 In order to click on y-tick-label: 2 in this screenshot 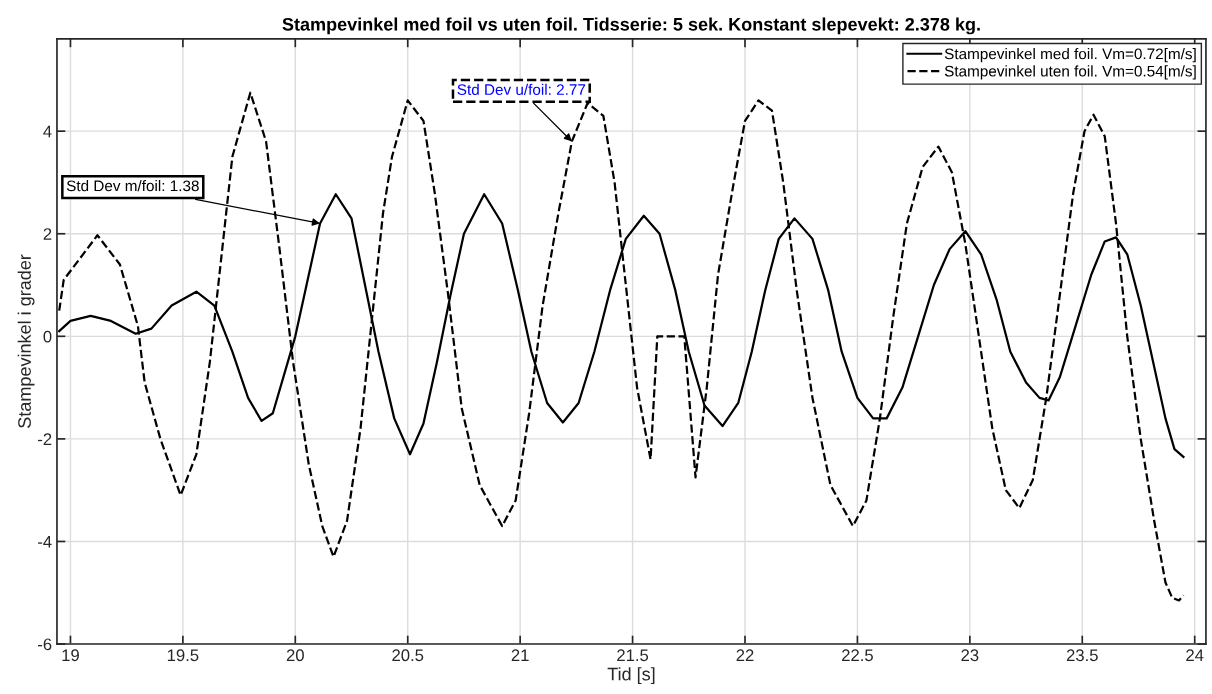, I will do `click(47, 234)`.